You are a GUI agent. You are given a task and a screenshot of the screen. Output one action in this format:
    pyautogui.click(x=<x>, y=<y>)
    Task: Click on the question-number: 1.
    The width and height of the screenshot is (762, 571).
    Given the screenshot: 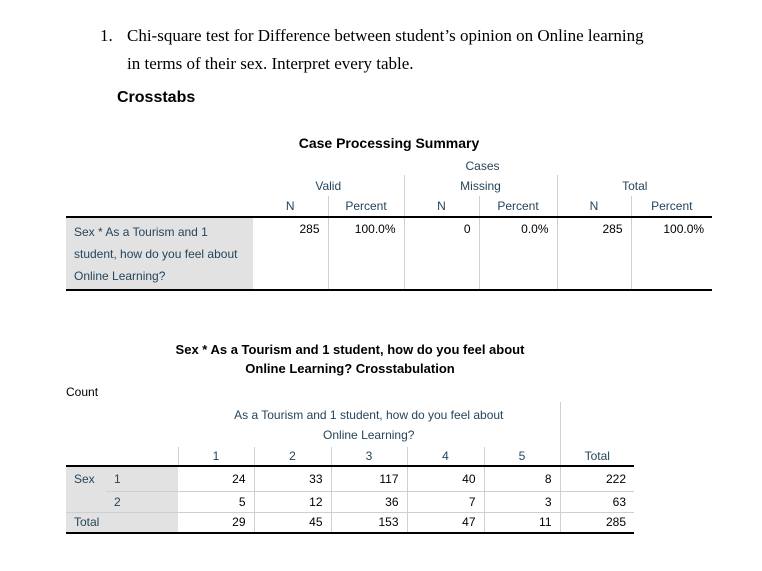 What is the action you would take?
    pyautogui.click(x=106, y=35)
    